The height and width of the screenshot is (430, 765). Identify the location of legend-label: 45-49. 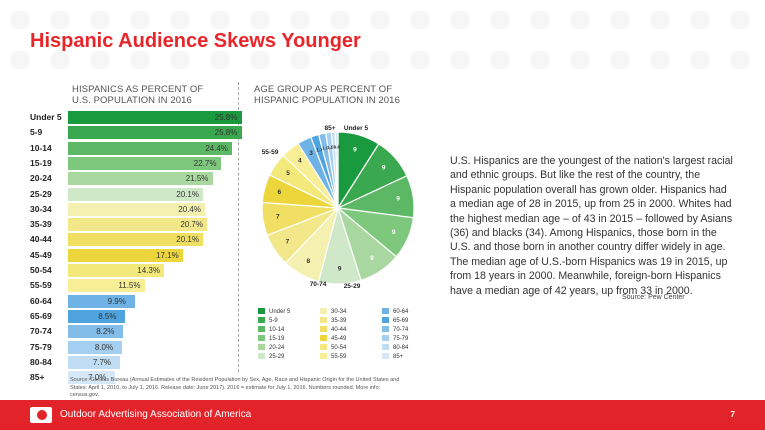
(339, 339).